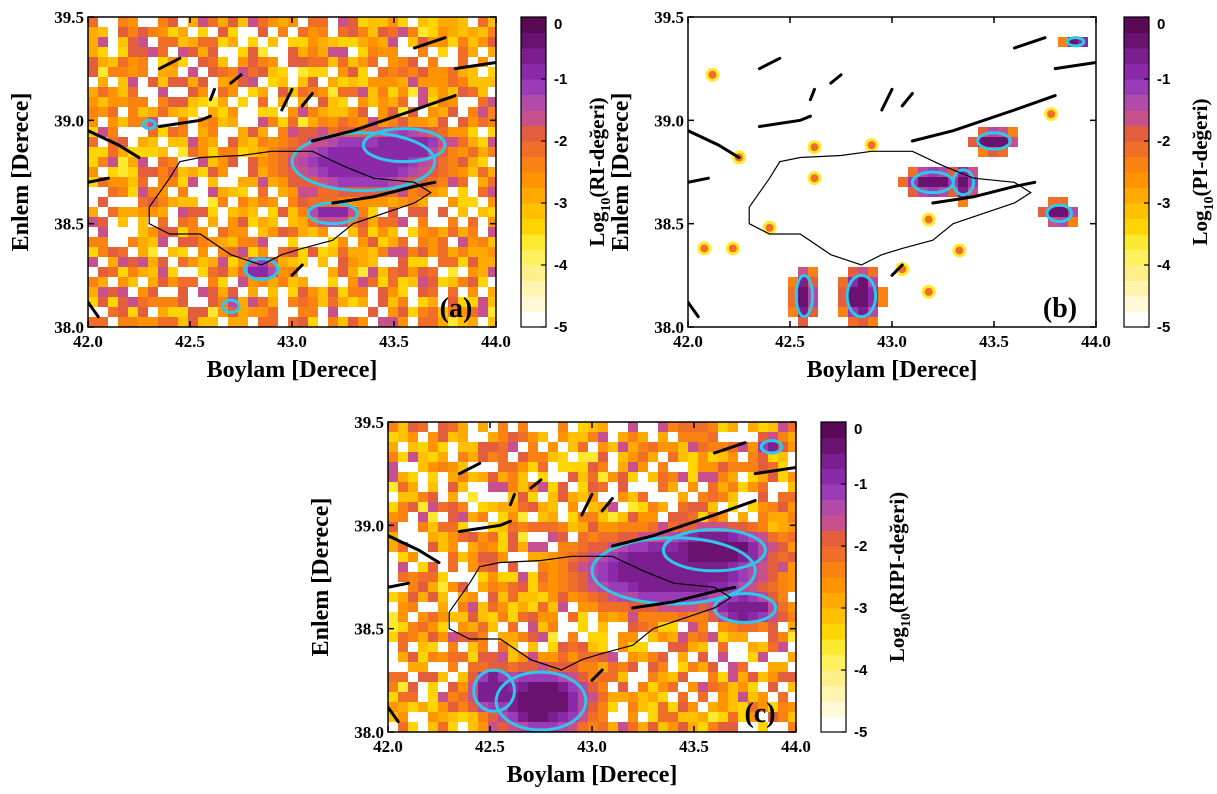 Image resolution: width=1217 pixels, height=794 pixels. I want to click on colorbar-tick-label: -3, so click(1163, 203).